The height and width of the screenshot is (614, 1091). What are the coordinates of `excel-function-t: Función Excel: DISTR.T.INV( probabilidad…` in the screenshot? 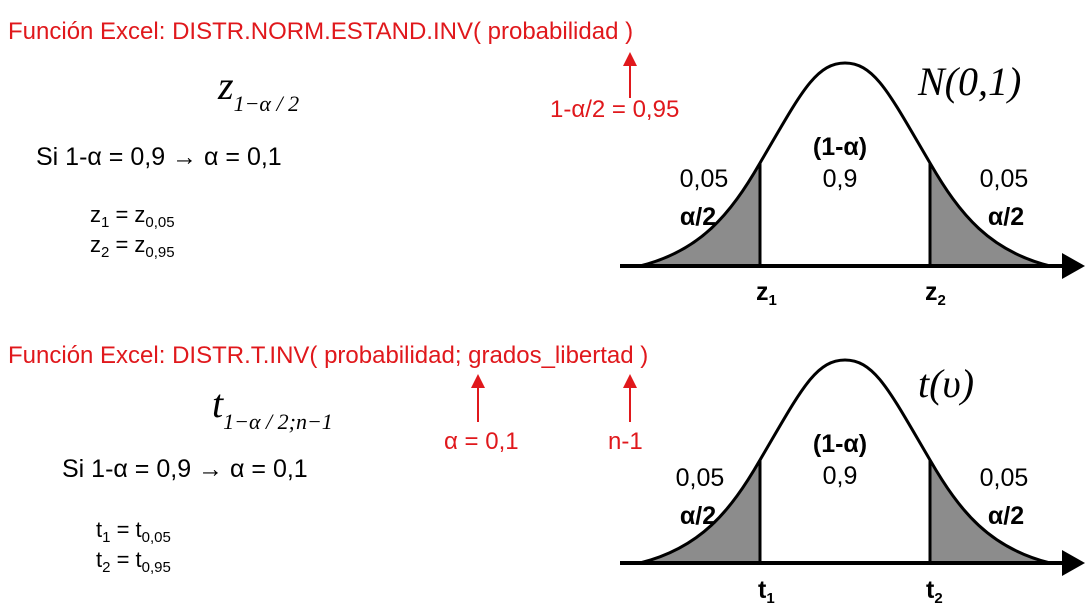 It's located at (328, 356).